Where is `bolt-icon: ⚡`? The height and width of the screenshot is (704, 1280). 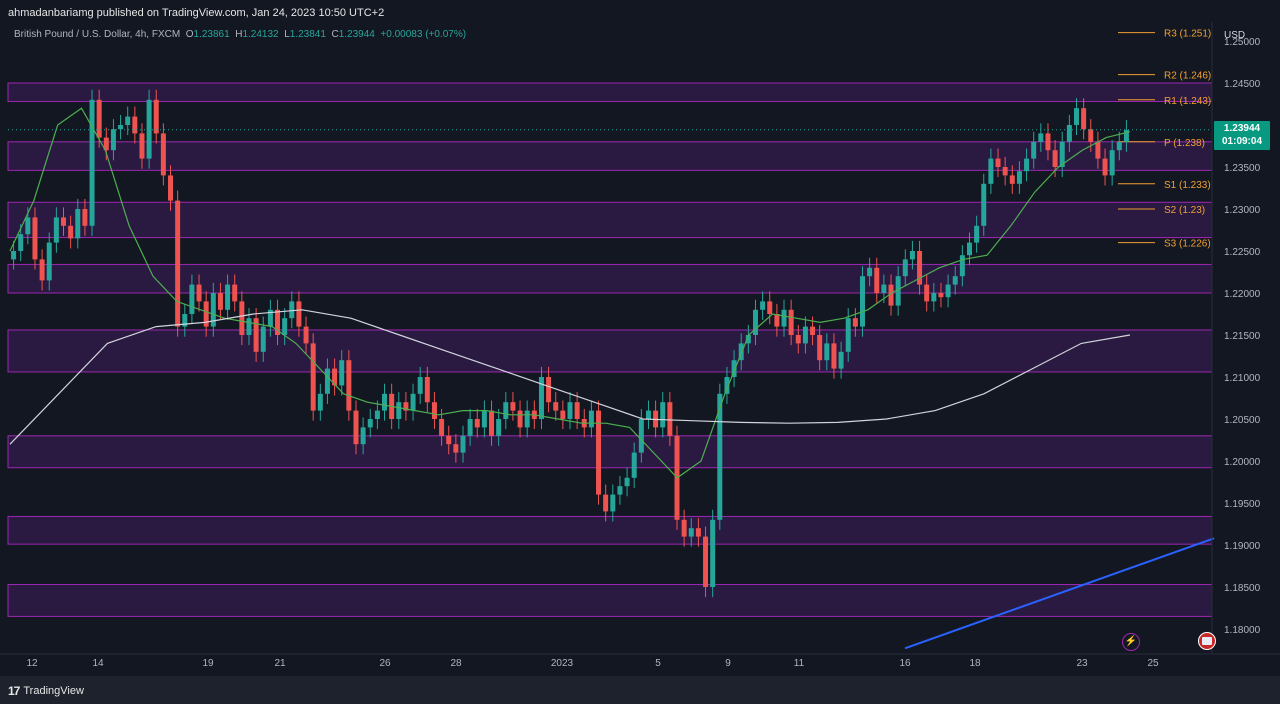
bolt-icon: ⚡ is located at coordinates (1131, 642).